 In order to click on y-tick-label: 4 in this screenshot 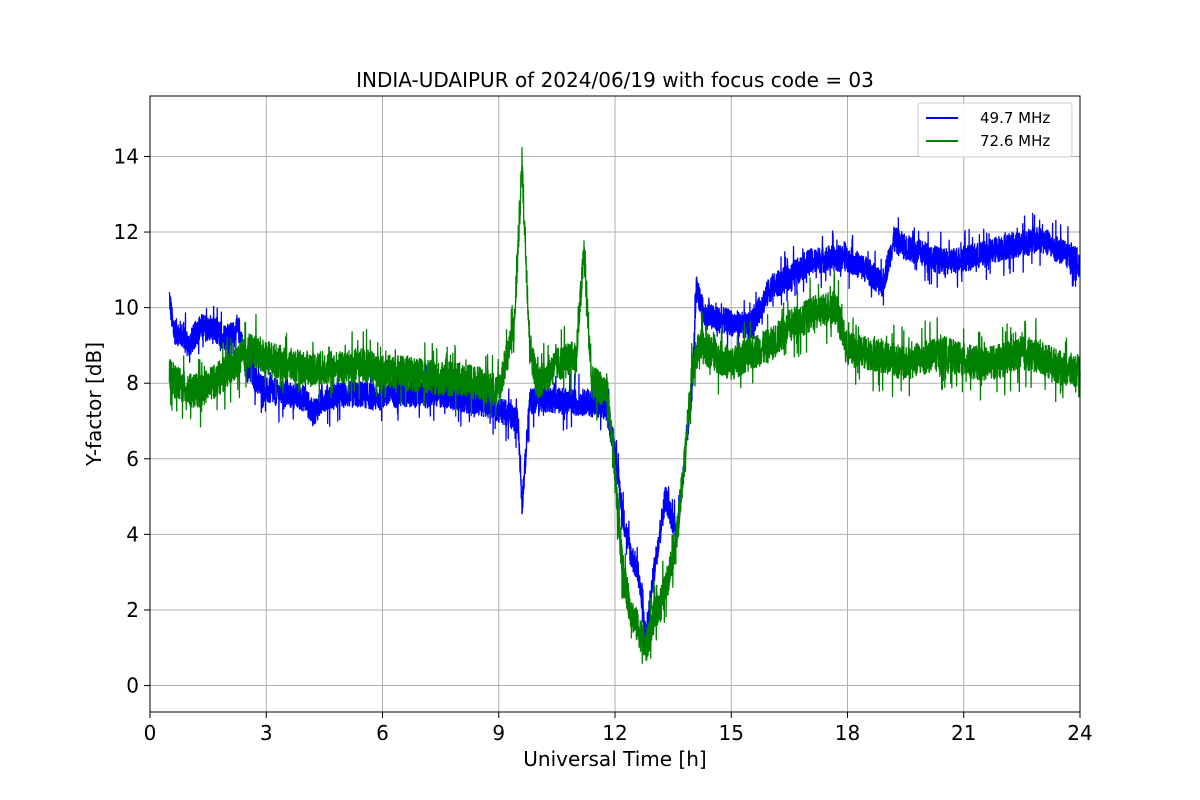, I will do `click(132, 534)`.